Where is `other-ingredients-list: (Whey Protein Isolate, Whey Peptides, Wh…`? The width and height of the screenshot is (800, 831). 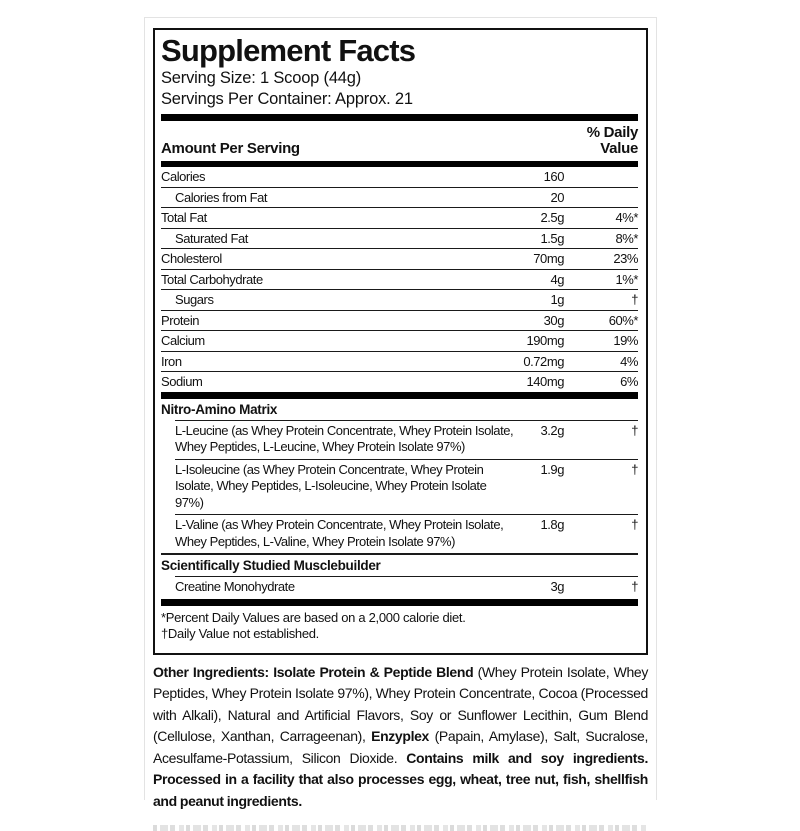
other-ingredients-list: (Whey Protein Isolate, Whey Peptides, Wh… is located at coordinates (400, 704).